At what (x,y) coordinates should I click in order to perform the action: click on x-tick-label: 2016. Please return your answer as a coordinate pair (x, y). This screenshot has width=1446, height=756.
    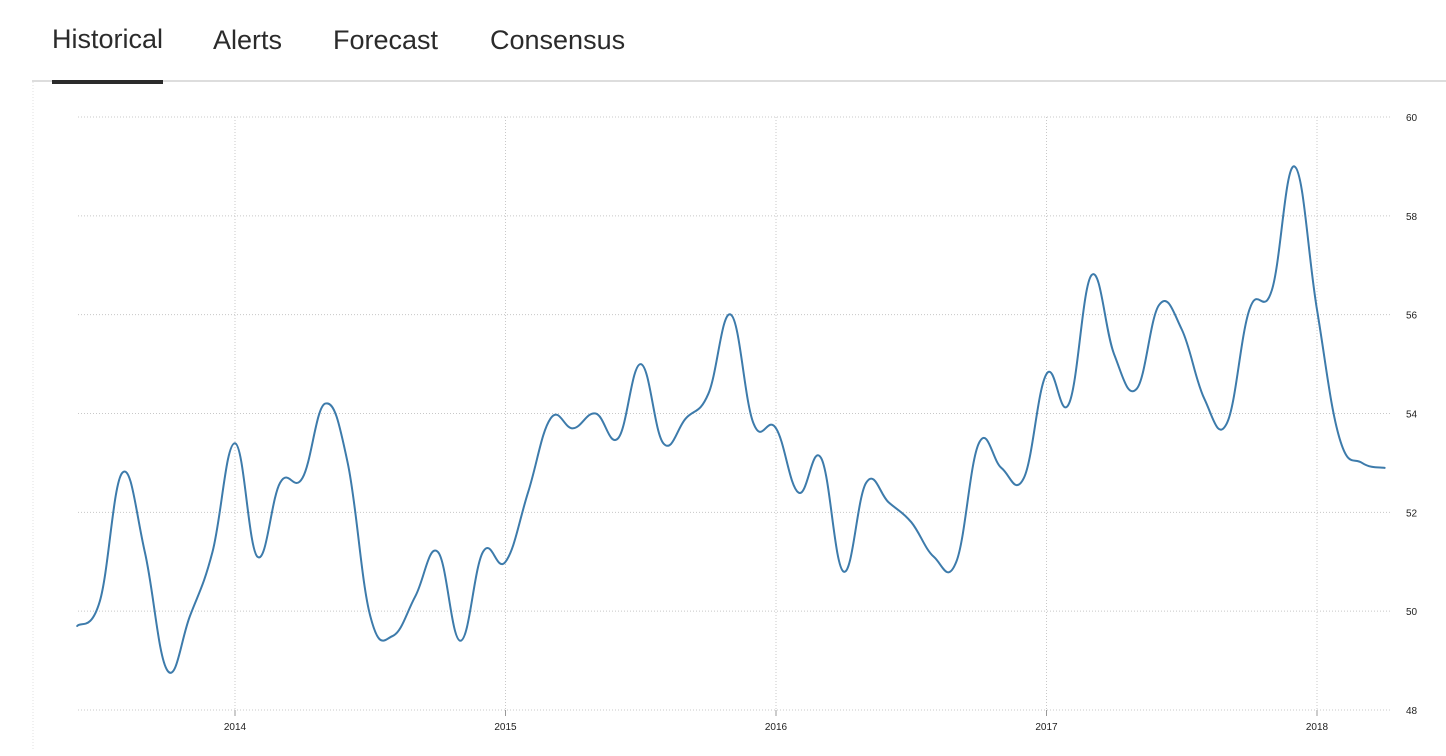
    Looking at the image, I should click on (776, 727).